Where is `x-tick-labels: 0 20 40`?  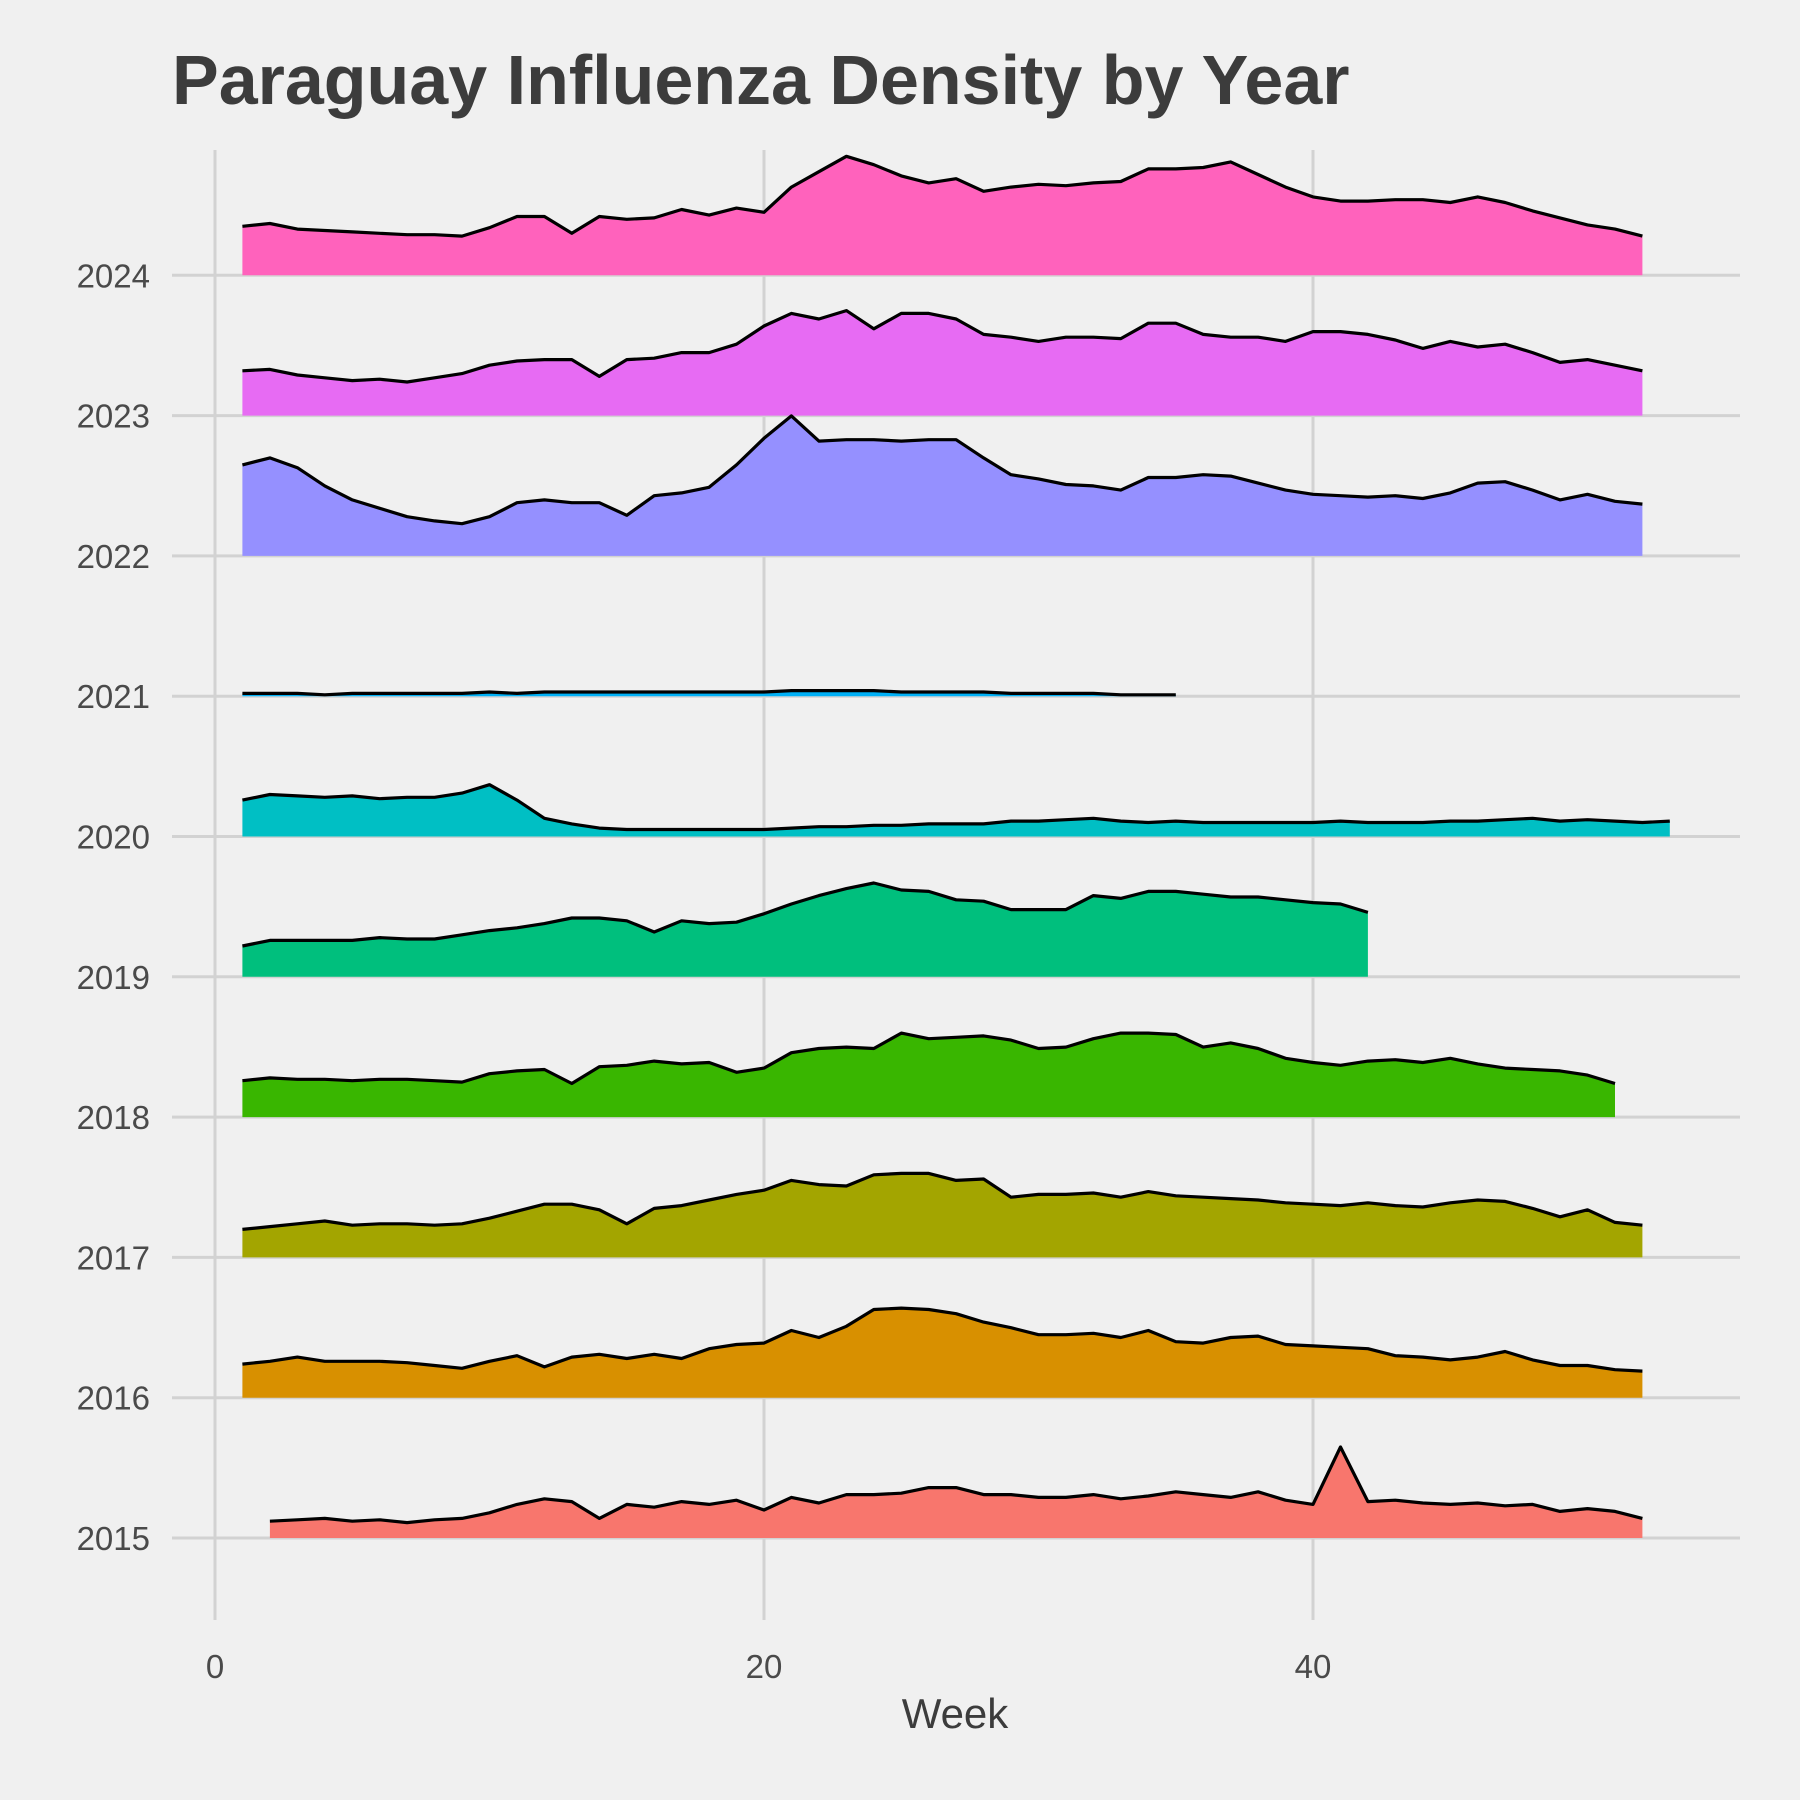
x-tick-labels: 0 20 40 is located at coordinates (769, 1666).